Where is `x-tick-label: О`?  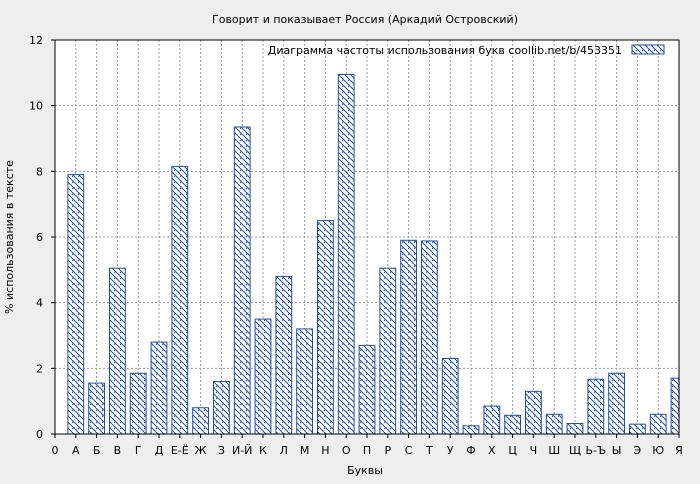
x-tick-label: О is located at coordinates (346, 450).